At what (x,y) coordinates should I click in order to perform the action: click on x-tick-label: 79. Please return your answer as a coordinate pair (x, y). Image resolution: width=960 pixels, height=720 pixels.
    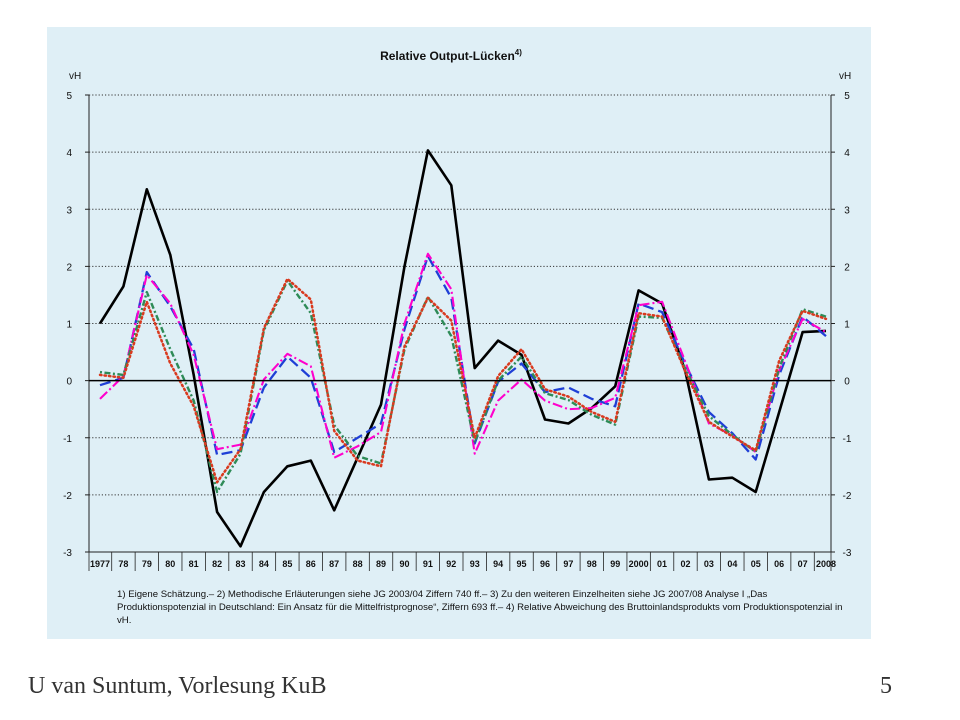
    Looking at the image, I should click on (147, 564).